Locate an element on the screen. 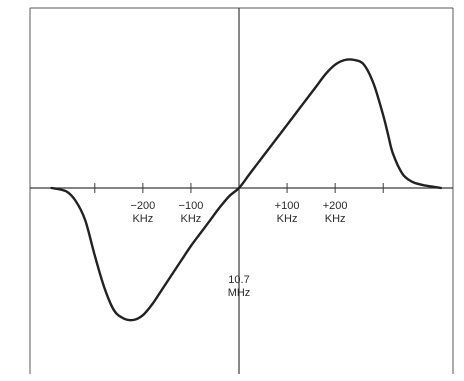  x-tick-label: +200 is located at coordinates (335, 206).